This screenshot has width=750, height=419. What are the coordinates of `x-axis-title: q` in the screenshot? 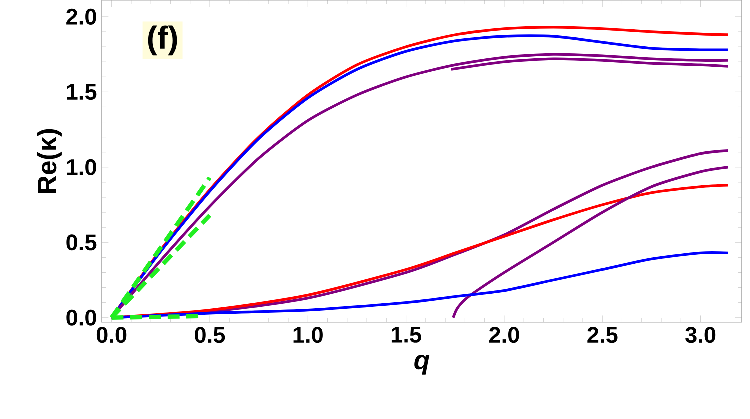 It's located at (422, 364).